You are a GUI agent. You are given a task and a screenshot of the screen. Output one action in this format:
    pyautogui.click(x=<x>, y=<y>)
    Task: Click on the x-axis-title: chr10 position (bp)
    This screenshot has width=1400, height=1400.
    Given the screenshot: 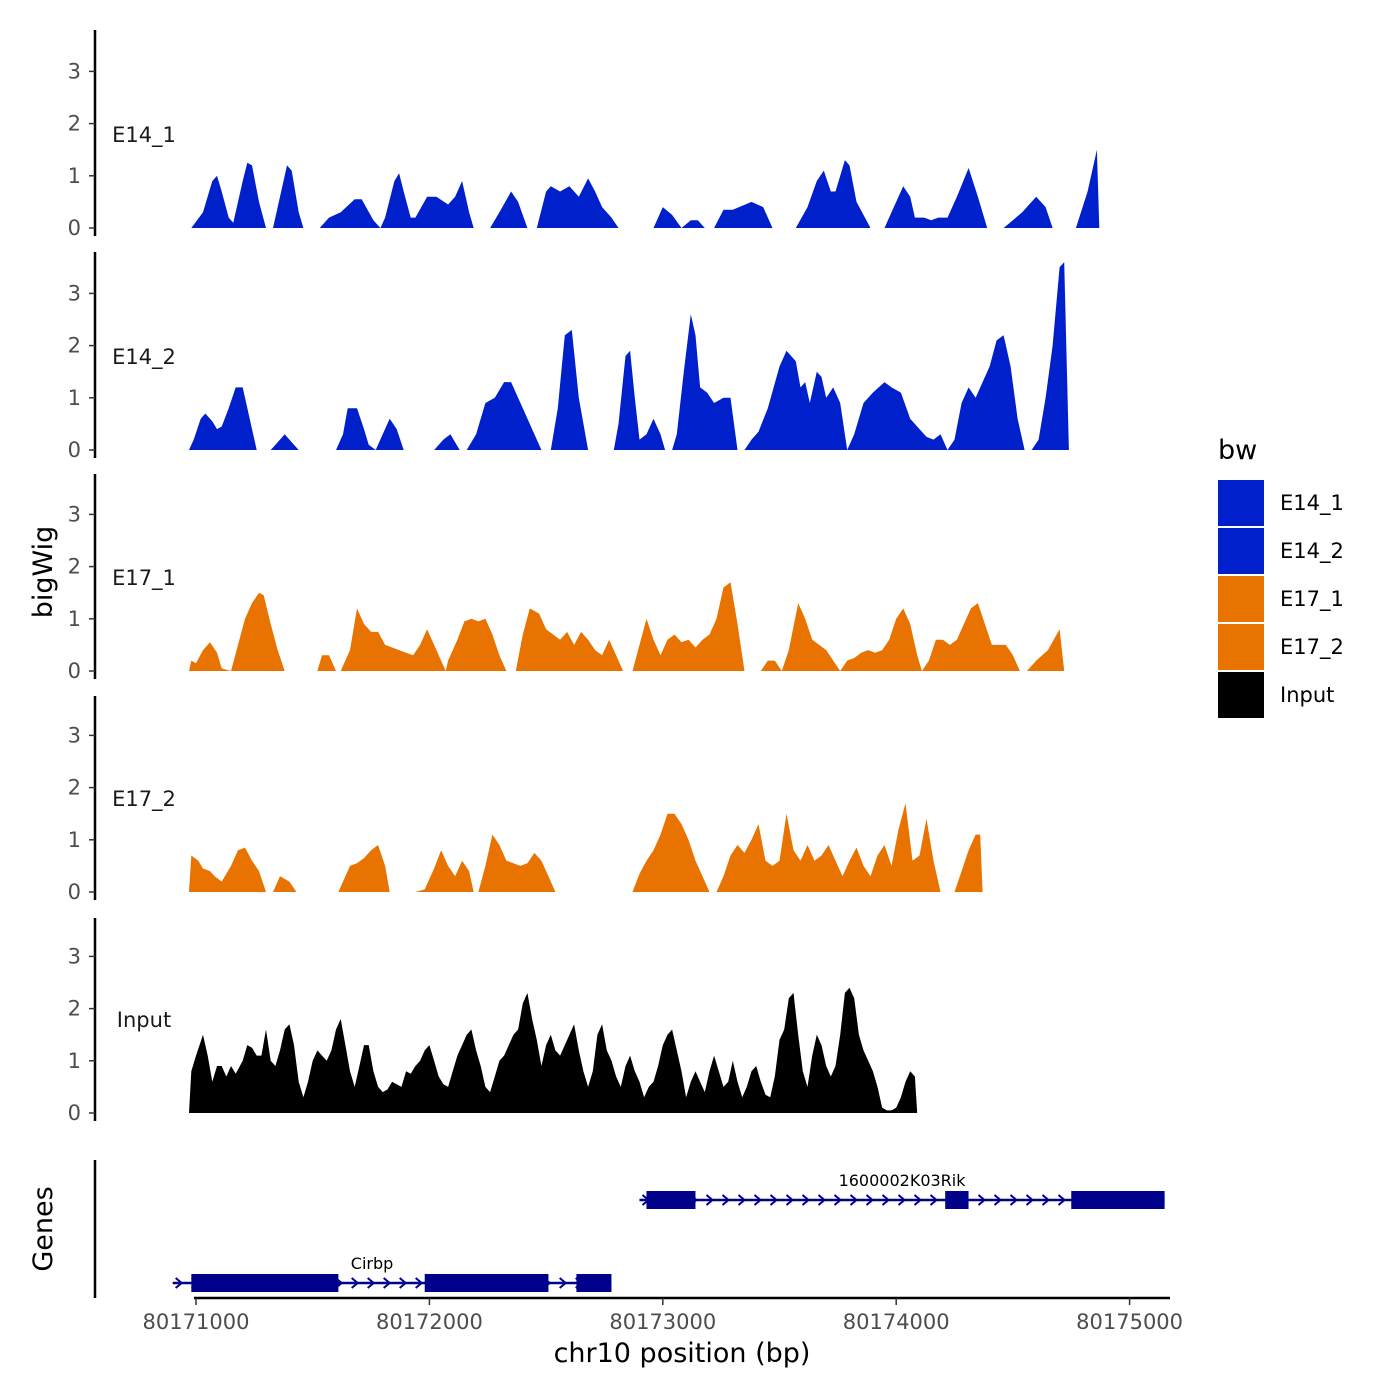 What is the action you would take?
    pyautogui.click(x=682, y=1353)
    